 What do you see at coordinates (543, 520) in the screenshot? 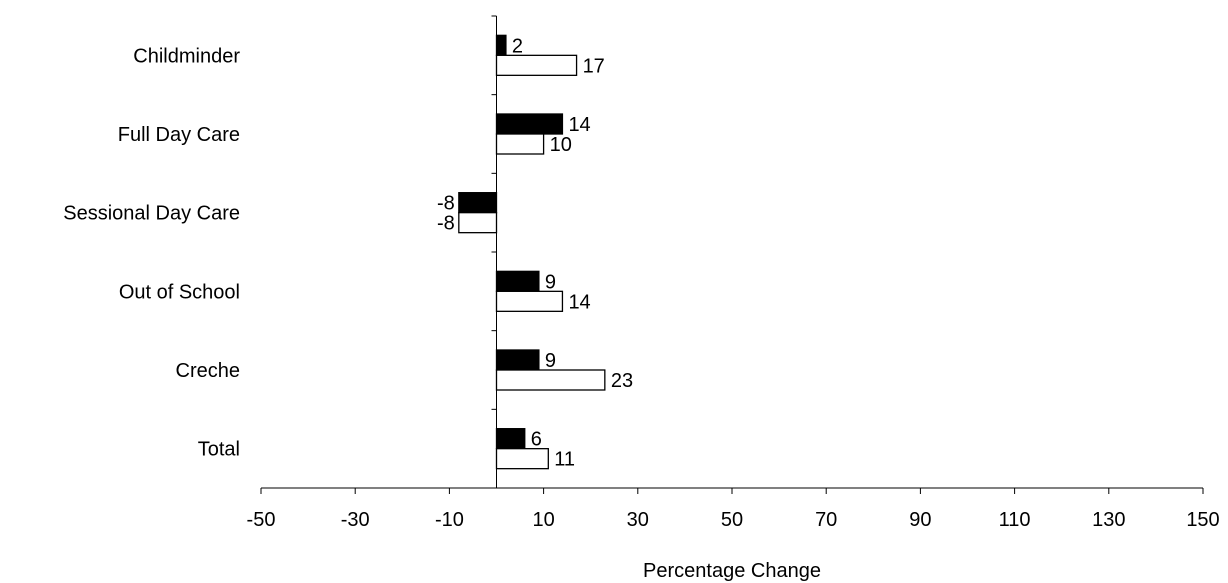
I see `x-tick-label: 10` at bounding box center [543, 520].